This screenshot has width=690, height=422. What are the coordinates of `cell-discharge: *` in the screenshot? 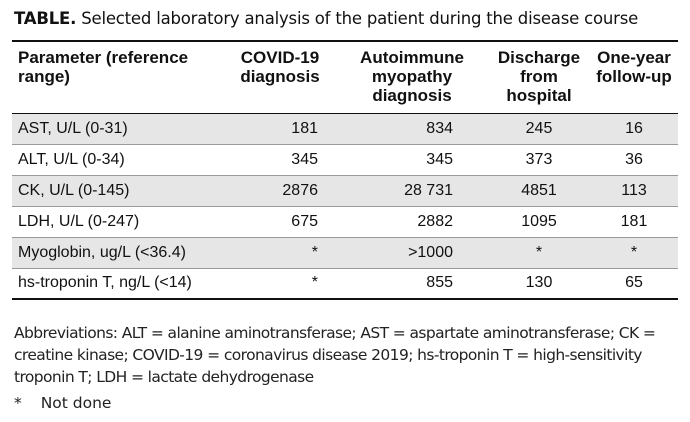 It's located at (539, 253).